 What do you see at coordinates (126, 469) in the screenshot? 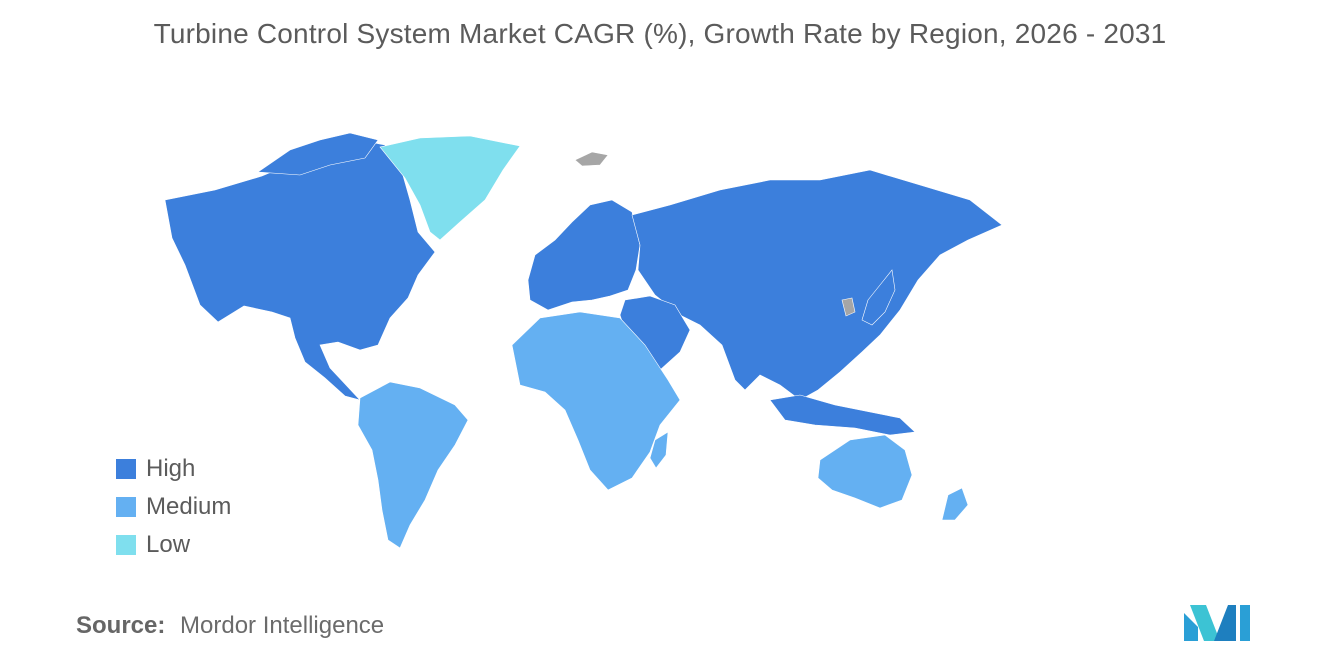
I see `legend-swatch-high` at bounding box center [126, 469].